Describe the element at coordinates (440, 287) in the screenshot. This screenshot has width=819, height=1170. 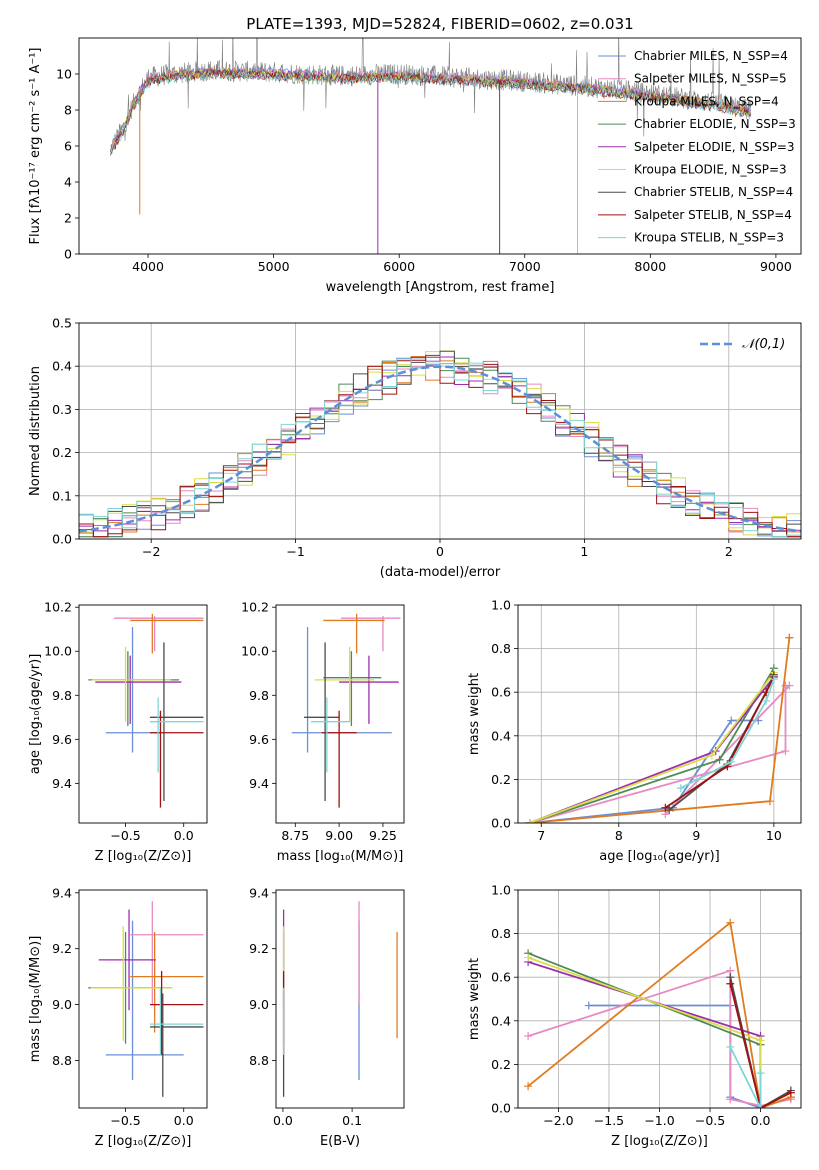
I see `x-axis-label: wavelength [Angstrom, rest frame]` at that location.